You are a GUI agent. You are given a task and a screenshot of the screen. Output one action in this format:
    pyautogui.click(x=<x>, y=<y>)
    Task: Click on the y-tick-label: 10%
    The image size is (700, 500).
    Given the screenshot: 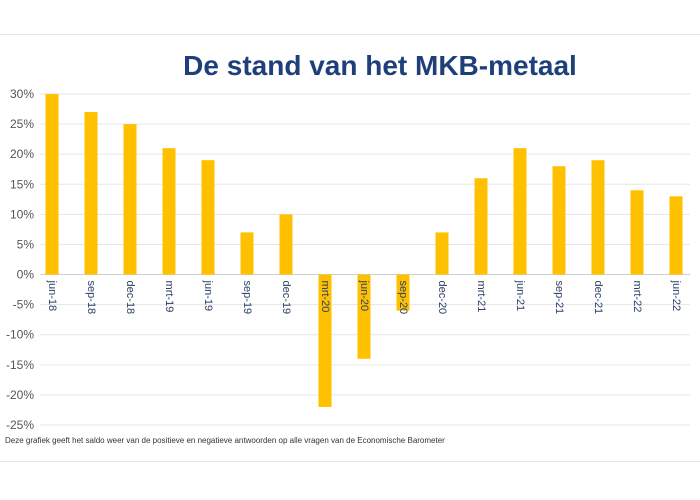 What is the action you would take?
    pyautogui.click(x=22, y=214)
    